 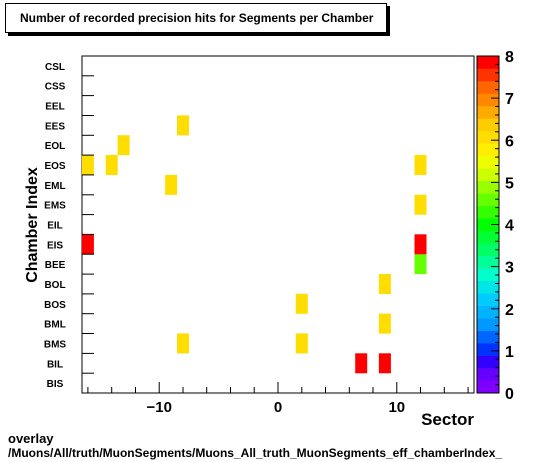 I want to click on y-tick-label: EMS, so click(x=55, y=206).